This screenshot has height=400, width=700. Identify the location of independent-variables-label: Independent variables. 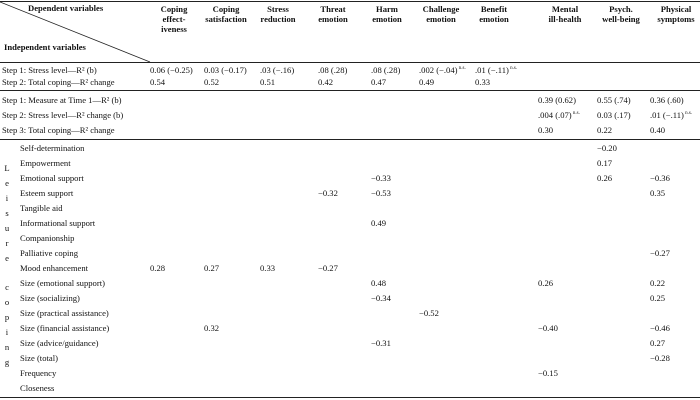
(45, 47).